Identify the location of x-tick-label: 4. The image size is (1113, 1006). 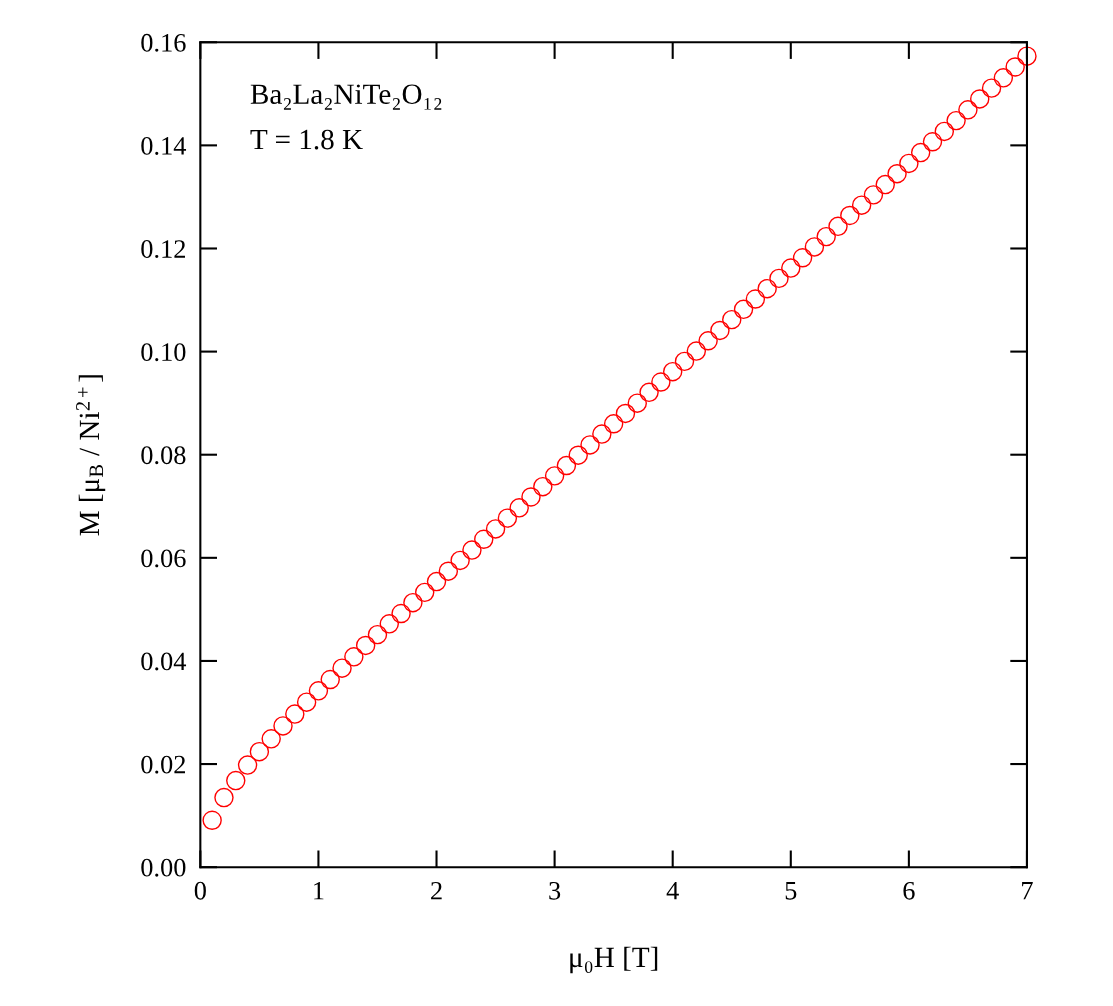
(672, 891).